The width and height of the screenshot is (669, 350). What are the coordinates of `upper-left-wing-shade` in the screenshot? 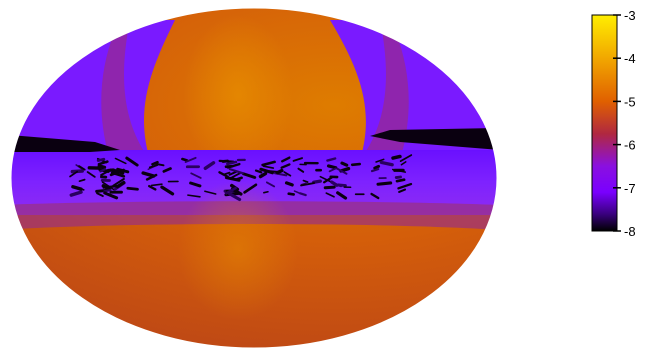 It's located at (125, 90).